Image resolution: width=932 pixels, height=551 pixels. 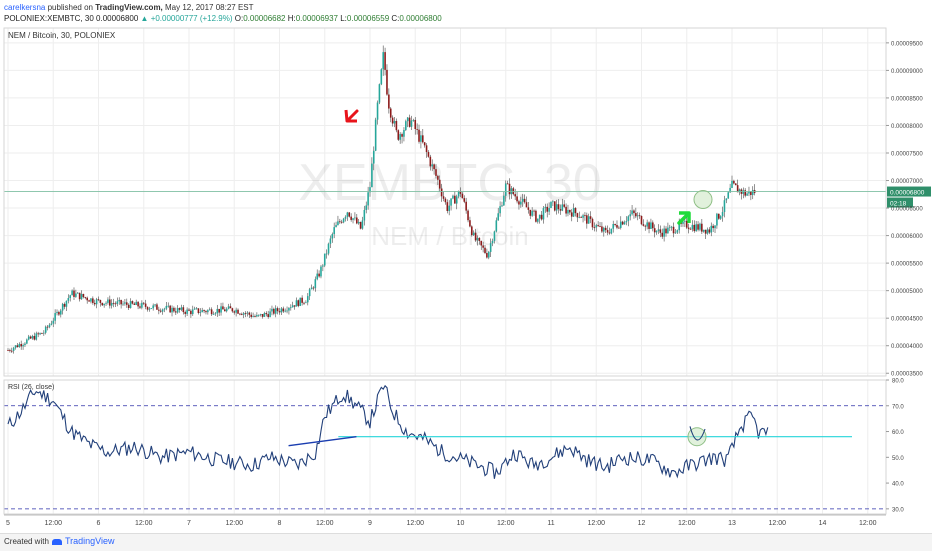 What do you see at coordinates (25, 7) in the screenshot?
I see `author-link: carelkersna` at bounding box center [25, 7].